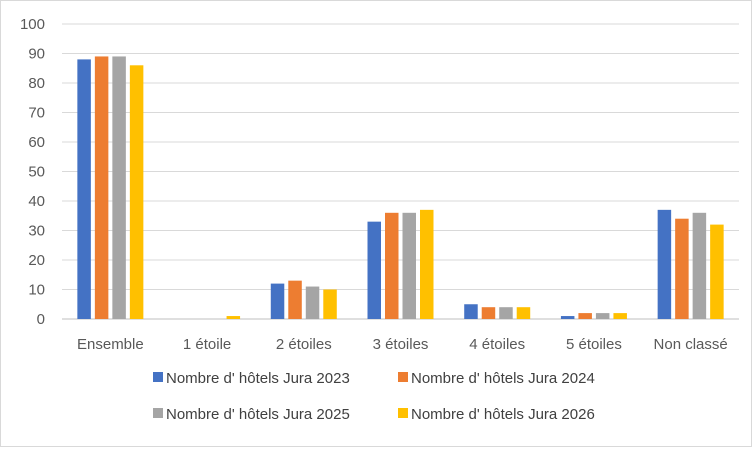 This screenshot has height=451, width=752. Describe the element at coordinates (36, 83) in the screenshot. I see `y-tick-label: 80` at that location.